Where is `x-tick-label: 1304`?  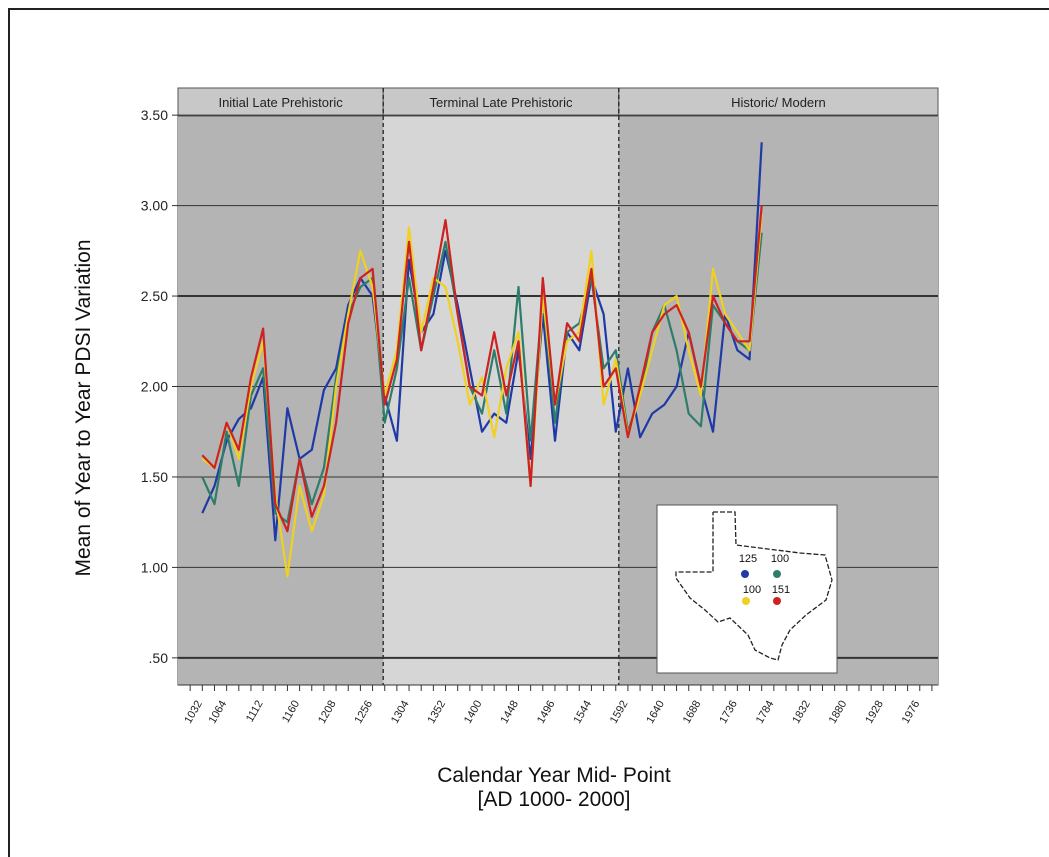 x-tick-label: 1304 is located at coordinates (400, 712).